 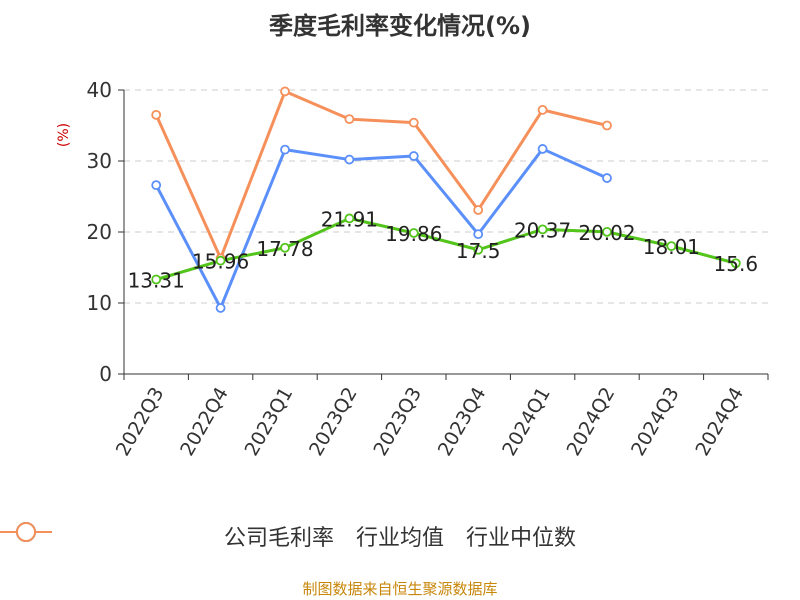 I want to click on legend-label: 行业中位数, so click(x=521, y=538).